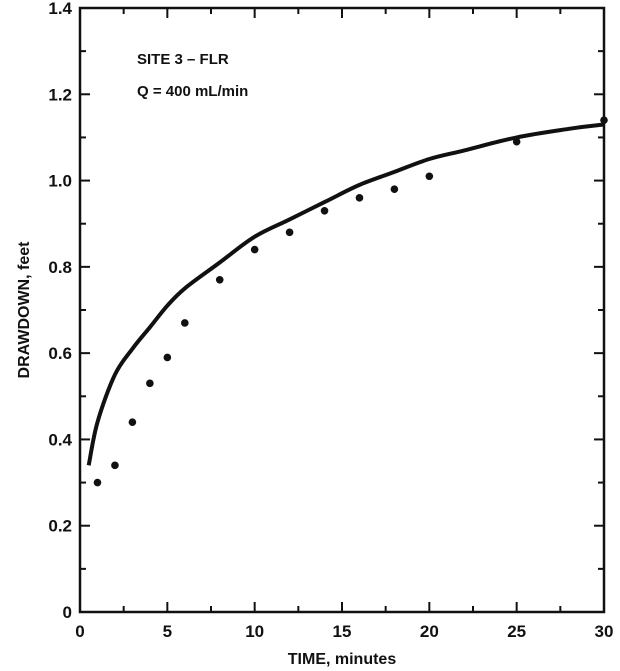 The image size is (620, 671). I want to click on x-tick-label: 15, so click(342, 631).